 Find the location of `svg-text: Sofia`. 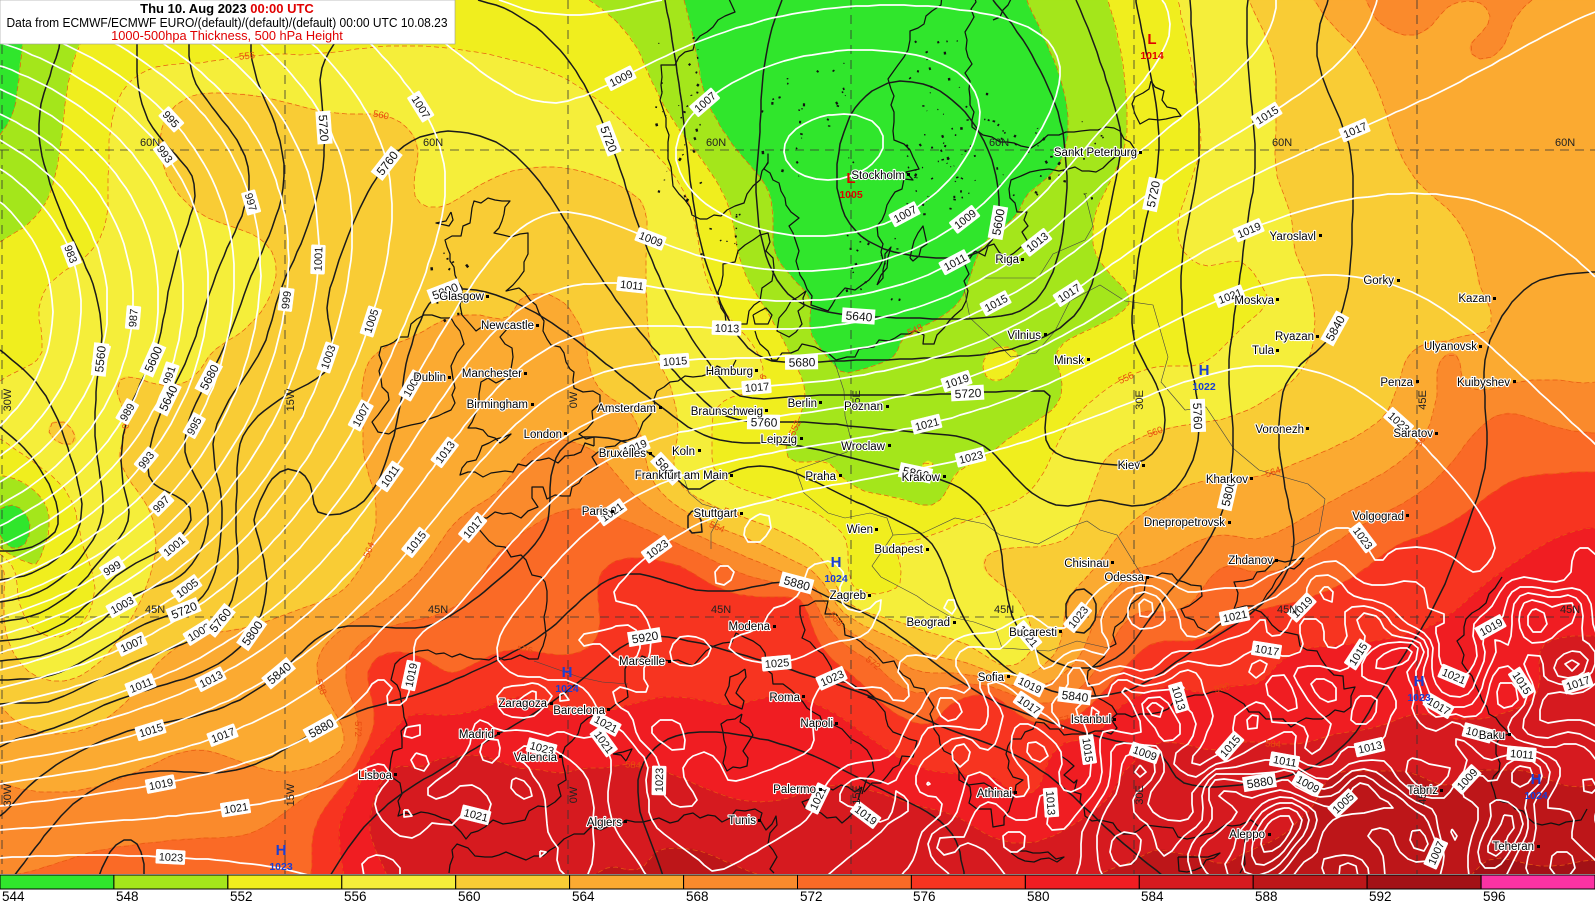

svg-text: Sofia is located at coordinates (991, 678).